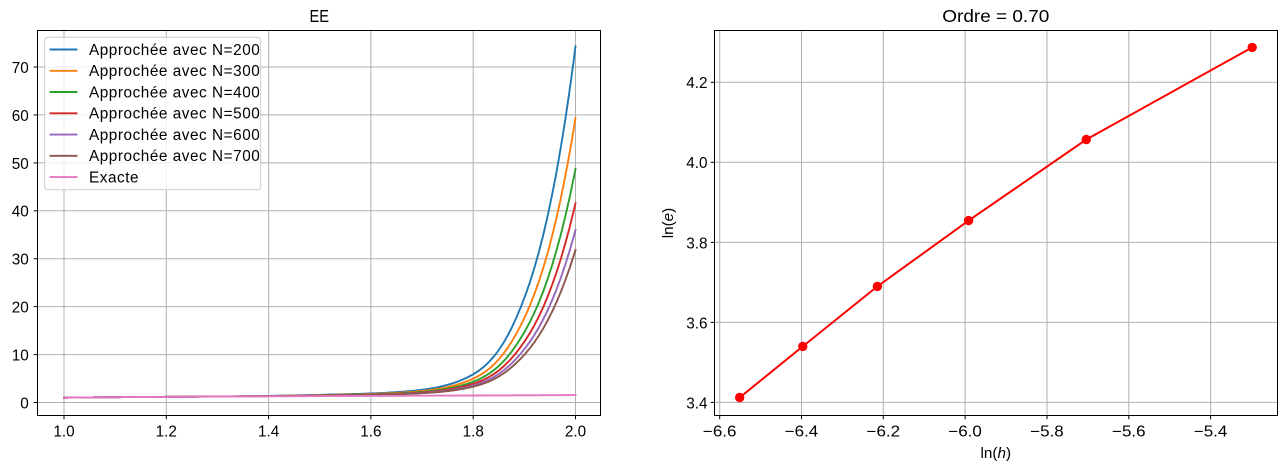 The width and height of the screenshot is (1287, 470). I want to click on svg-text: −5.8, so click(1047, 431).